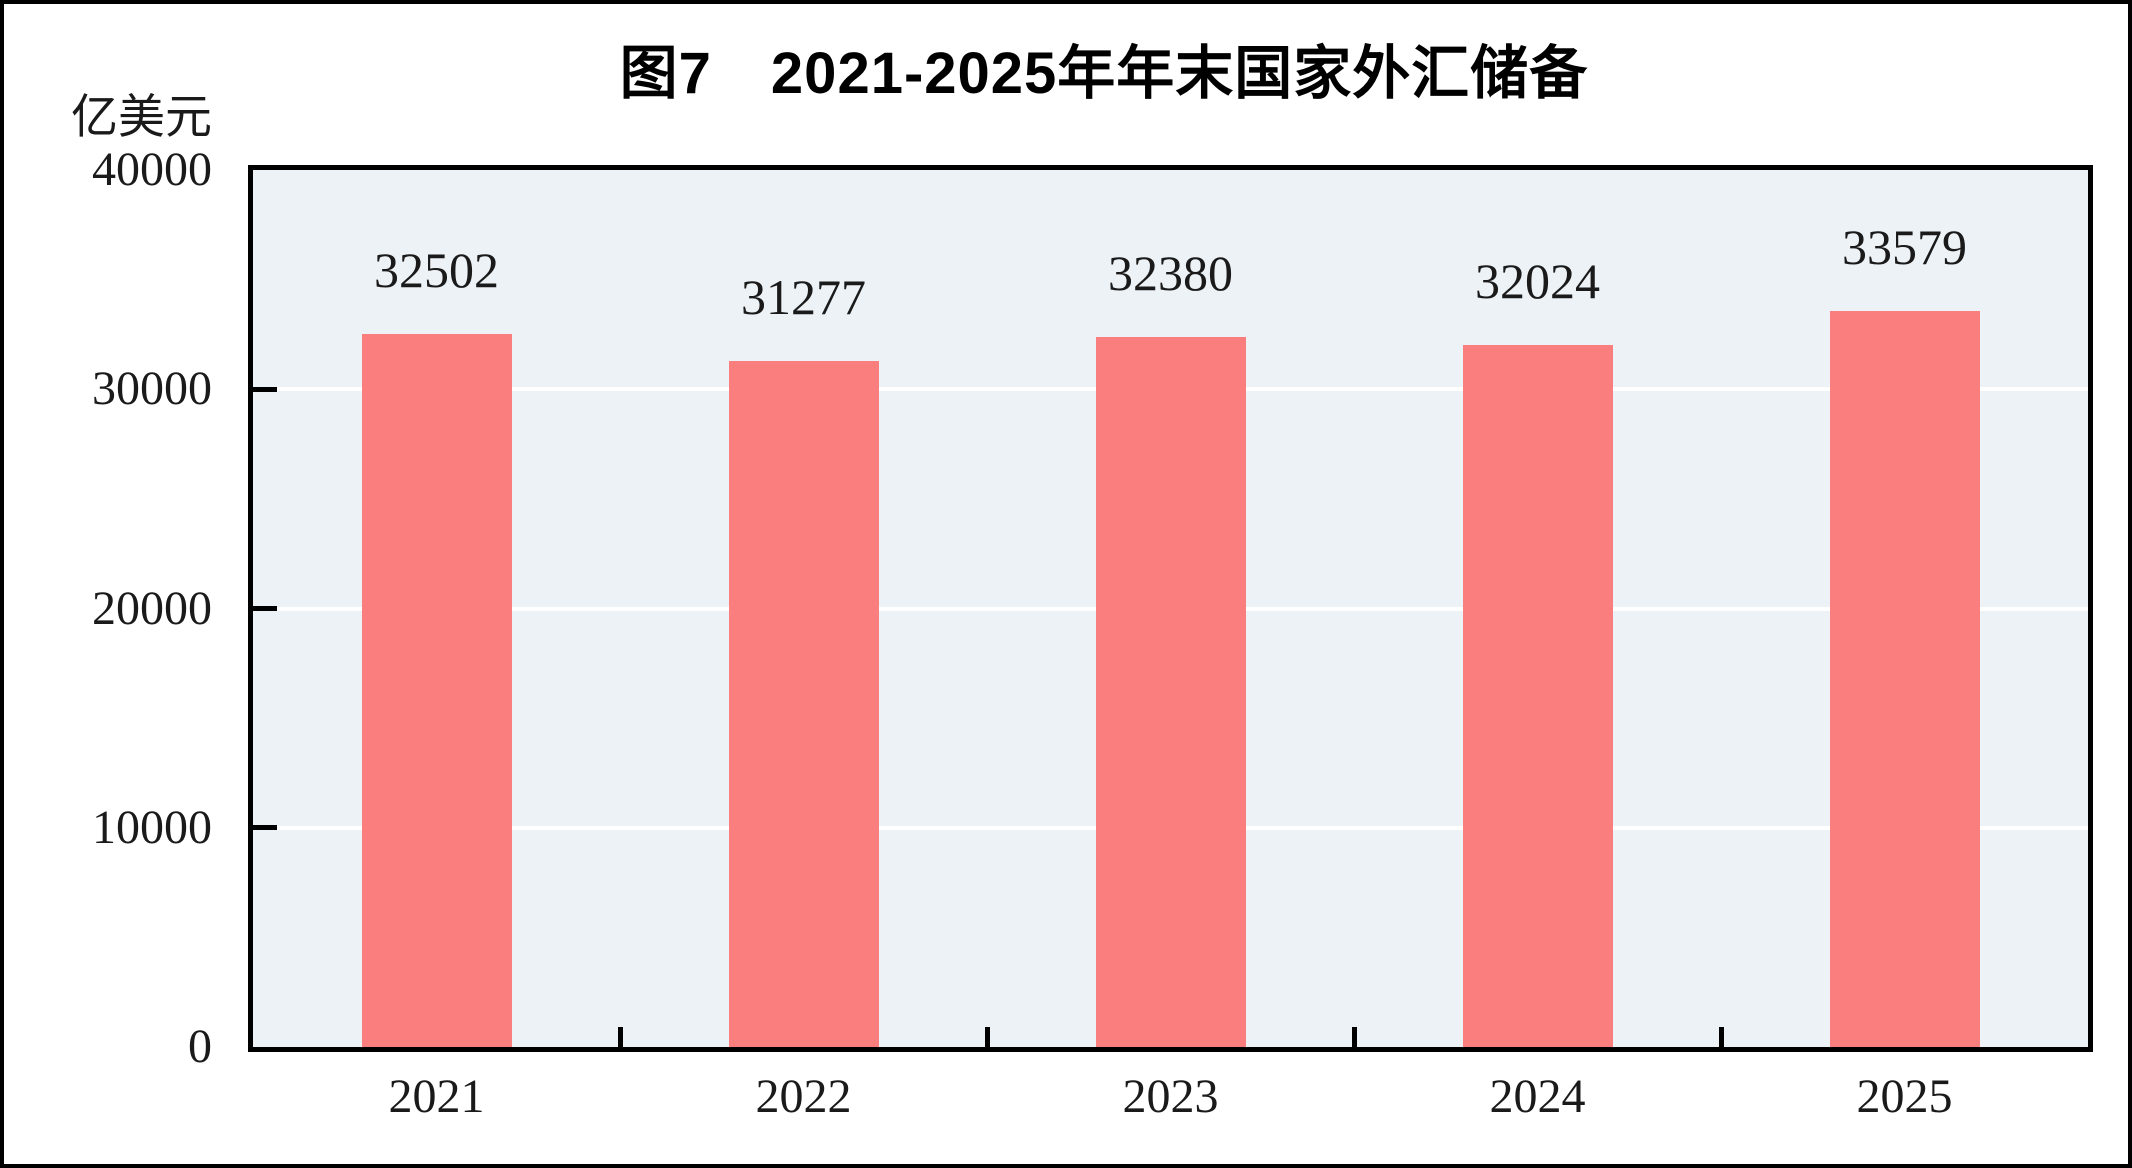  Describe the element at coordinates (803, 297) in the screenshot. I see `bar-value-label: 31277` at that location.